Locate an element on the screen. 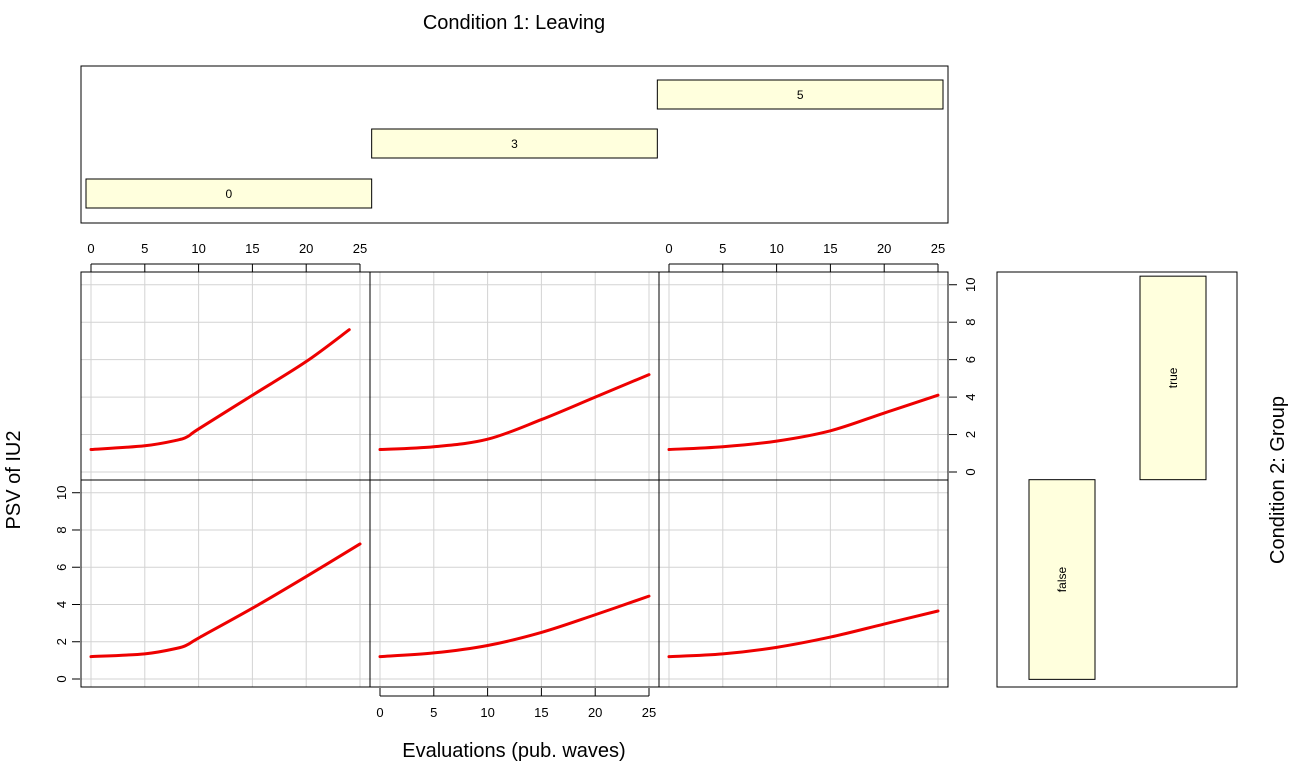  panel-3-true is located at coordinates (514, 376).